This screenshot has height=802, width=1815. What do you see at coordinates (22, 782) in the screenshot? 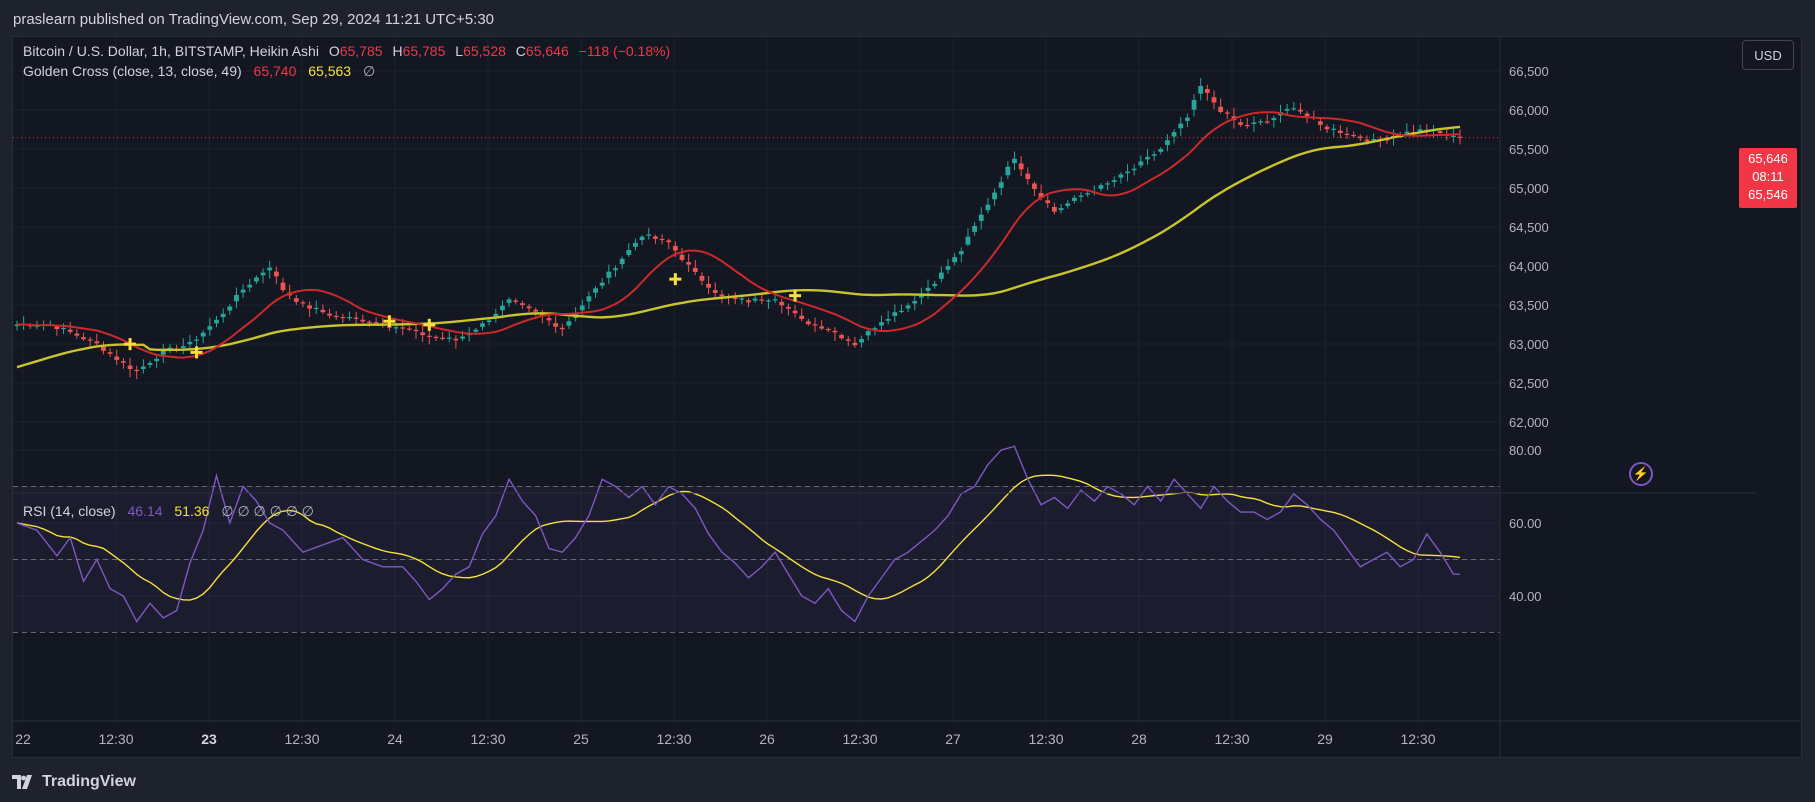
I see `tradingview-logo-icon` at bounding box center [22, 782].